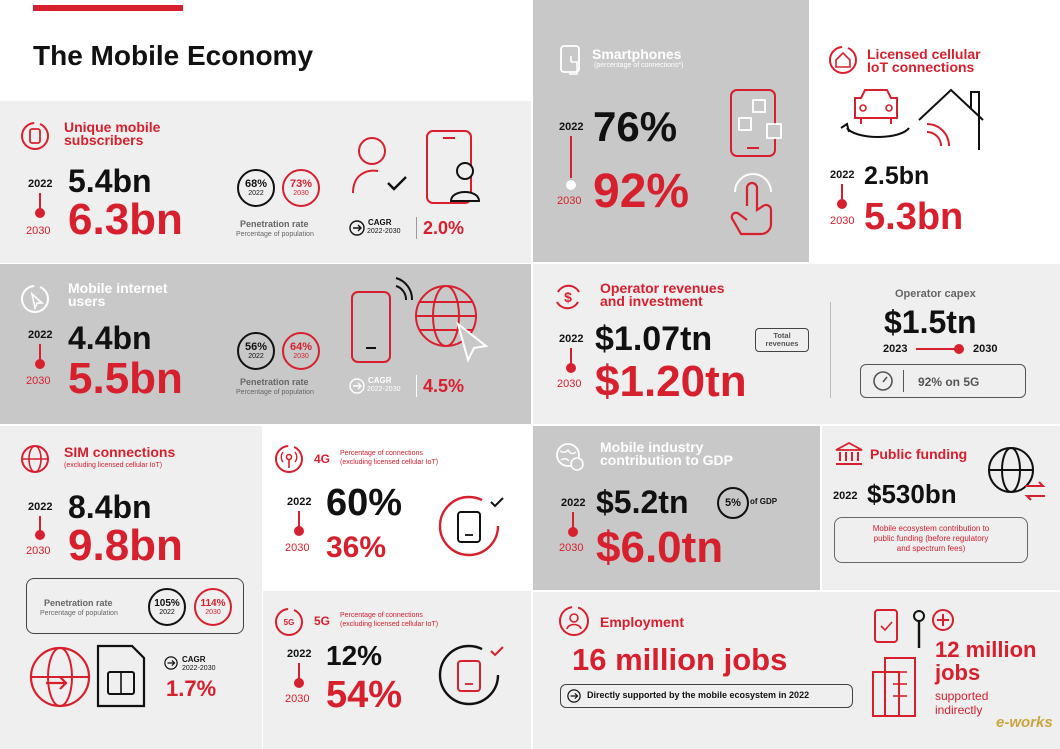  I want to click on 5g-badge-icon: 5G, so click(289, 622).